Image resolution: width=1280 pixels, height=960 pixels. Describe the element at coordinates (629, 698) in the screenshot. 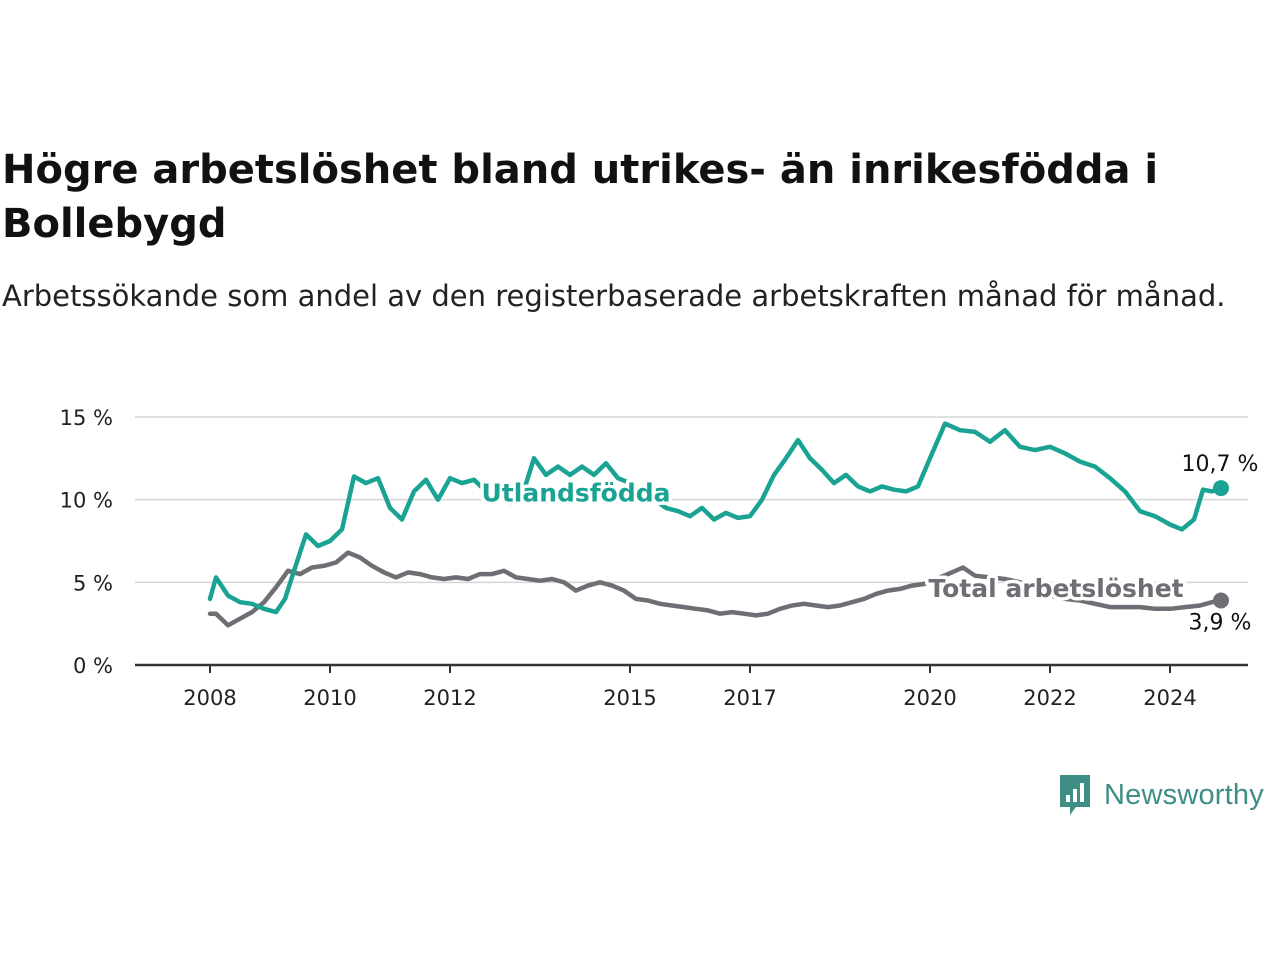

I see `x-tick-label: 2015` at that location.